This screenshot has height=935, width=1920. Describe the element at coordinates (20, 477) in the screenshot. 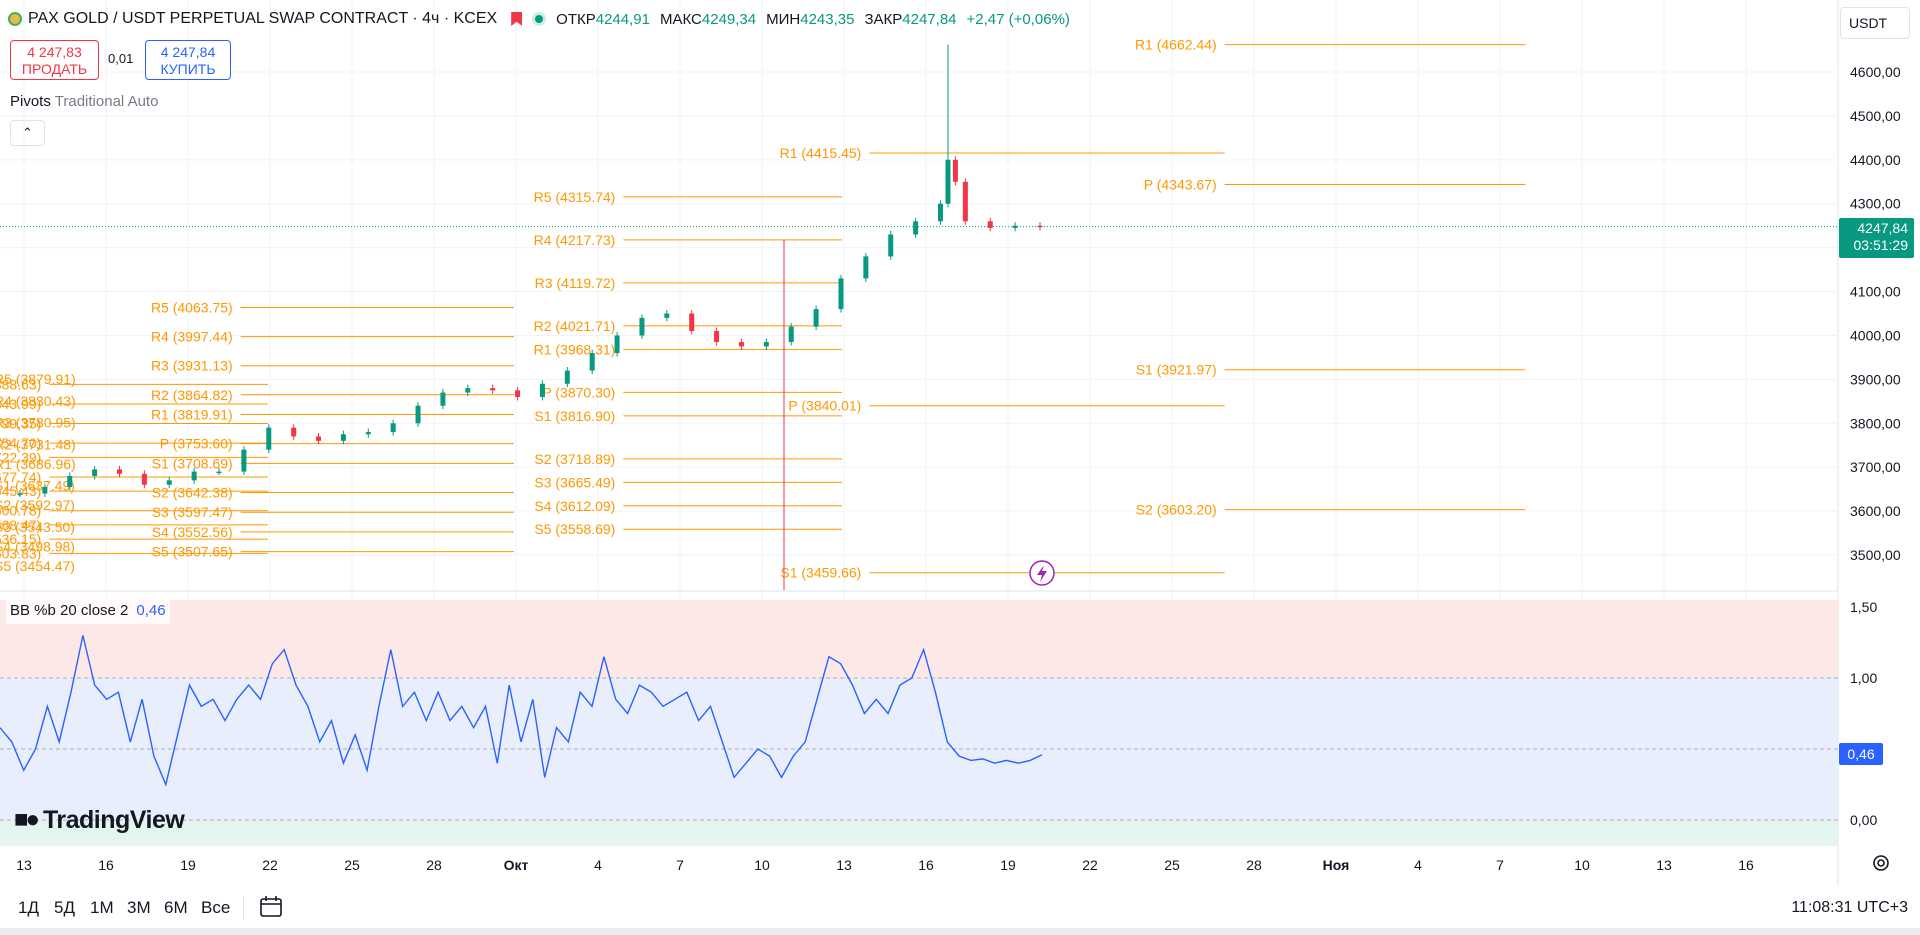

I see `pivot-label: P (3677.74)` at that location.